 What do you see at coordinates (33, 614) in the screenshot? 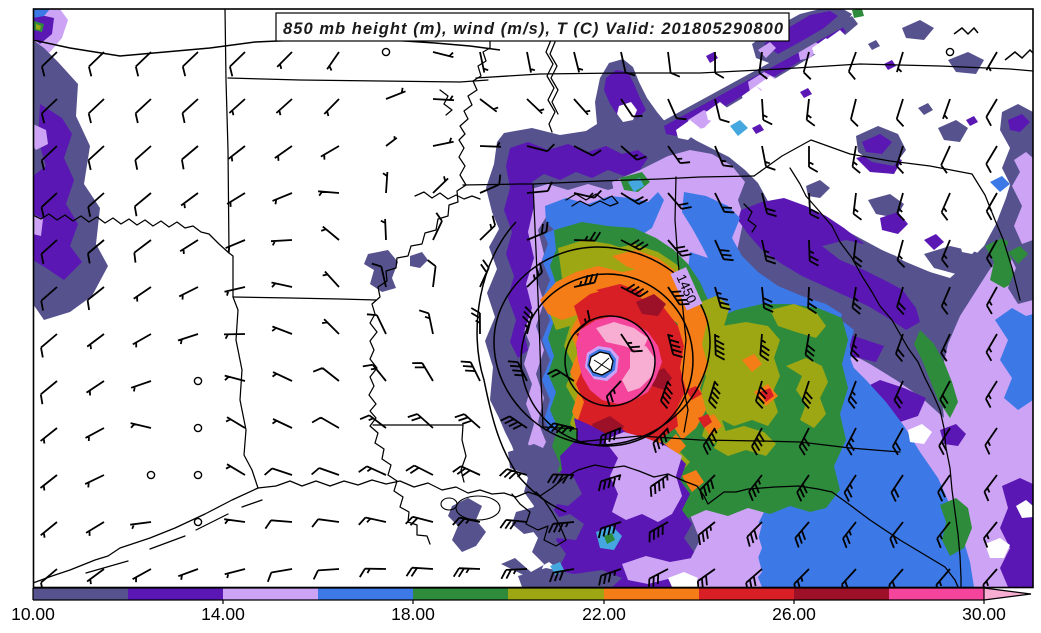
I see `svg-text: 10.00` at bounding box center [33, 614].